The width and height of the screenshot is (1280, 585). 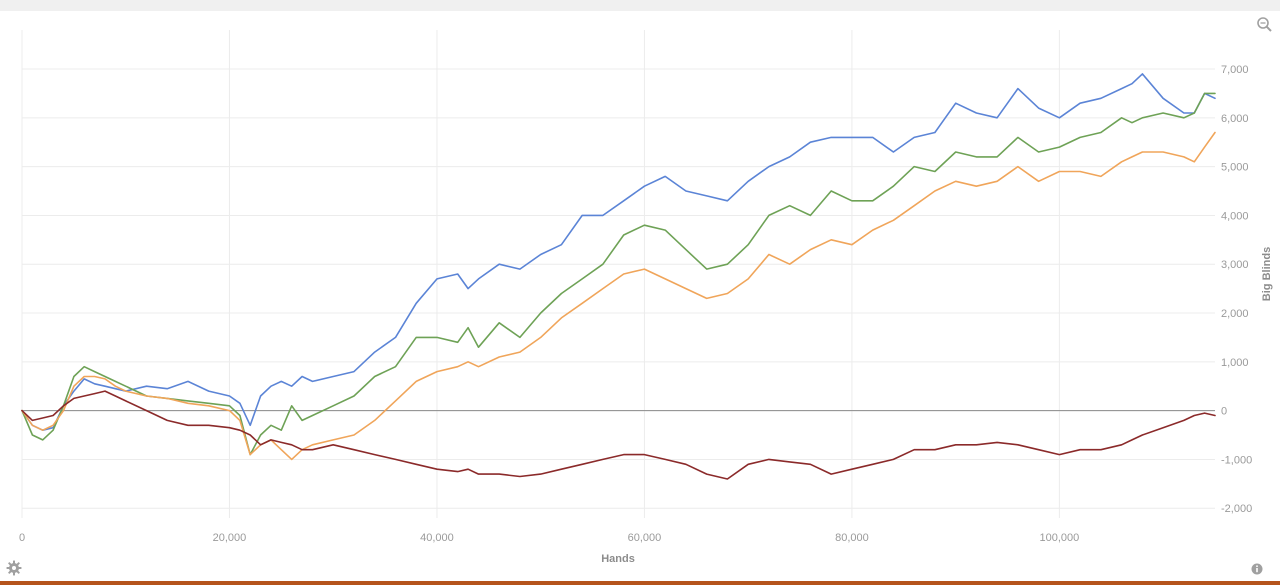 I want to click on top-bar, so click(x=640, y=5).